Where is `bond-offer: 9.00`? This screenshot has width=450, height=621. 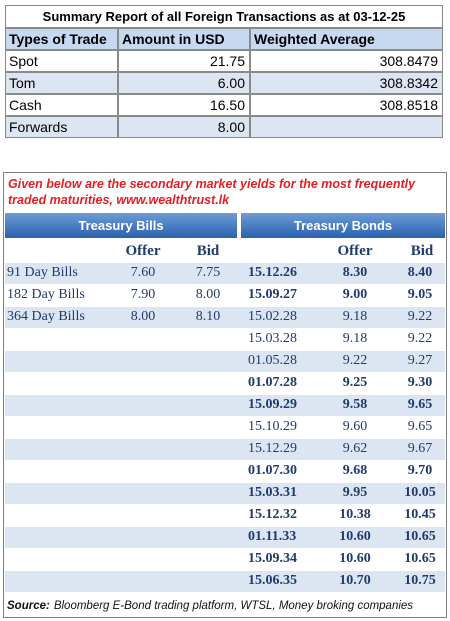 bond-offer: 9.00 is located at coordinates (355, 294).